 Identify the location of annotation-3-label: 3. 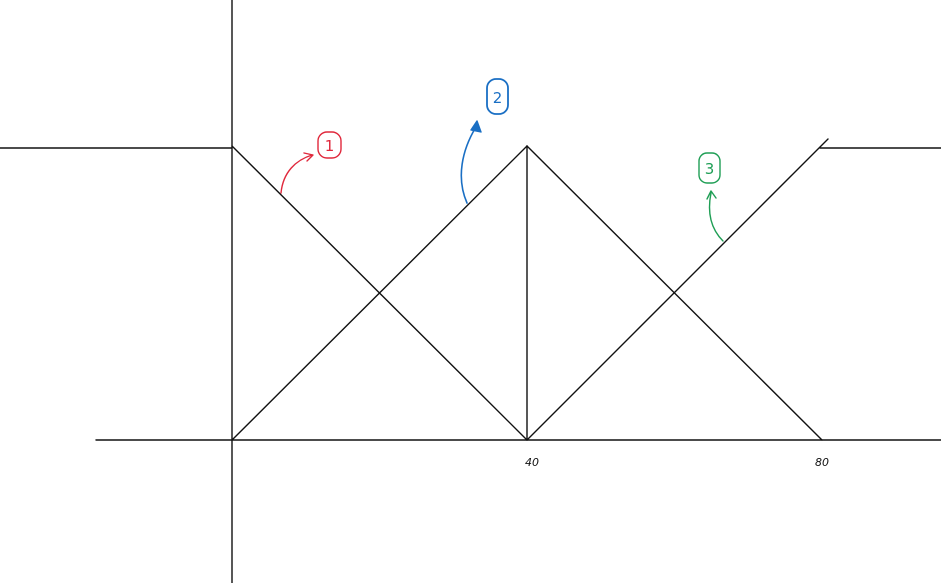
(710, 169).